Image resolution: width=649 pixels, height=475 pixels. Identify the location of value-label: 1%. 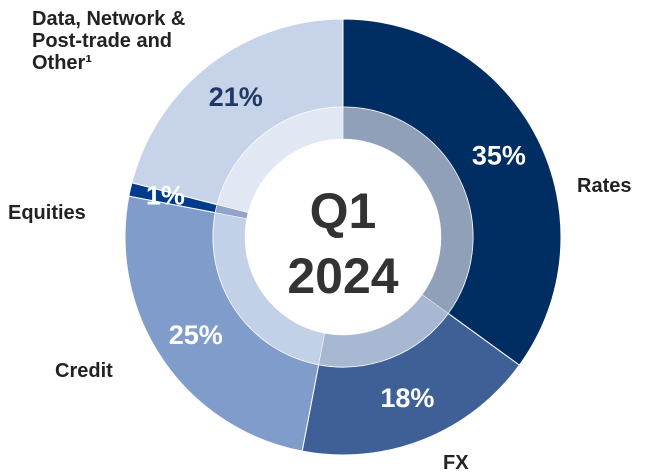
(165, 195).